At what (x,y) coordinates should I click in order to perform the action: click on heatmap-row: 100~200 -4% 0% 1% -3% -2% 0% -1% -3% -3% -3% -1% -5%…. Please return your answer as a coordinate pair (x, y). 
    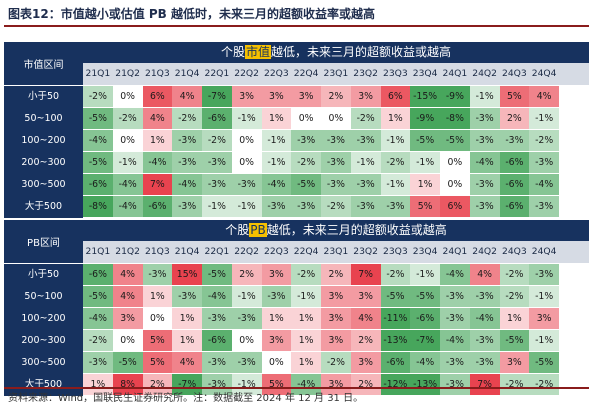
    Looking at the image, I should click on (296, 140).